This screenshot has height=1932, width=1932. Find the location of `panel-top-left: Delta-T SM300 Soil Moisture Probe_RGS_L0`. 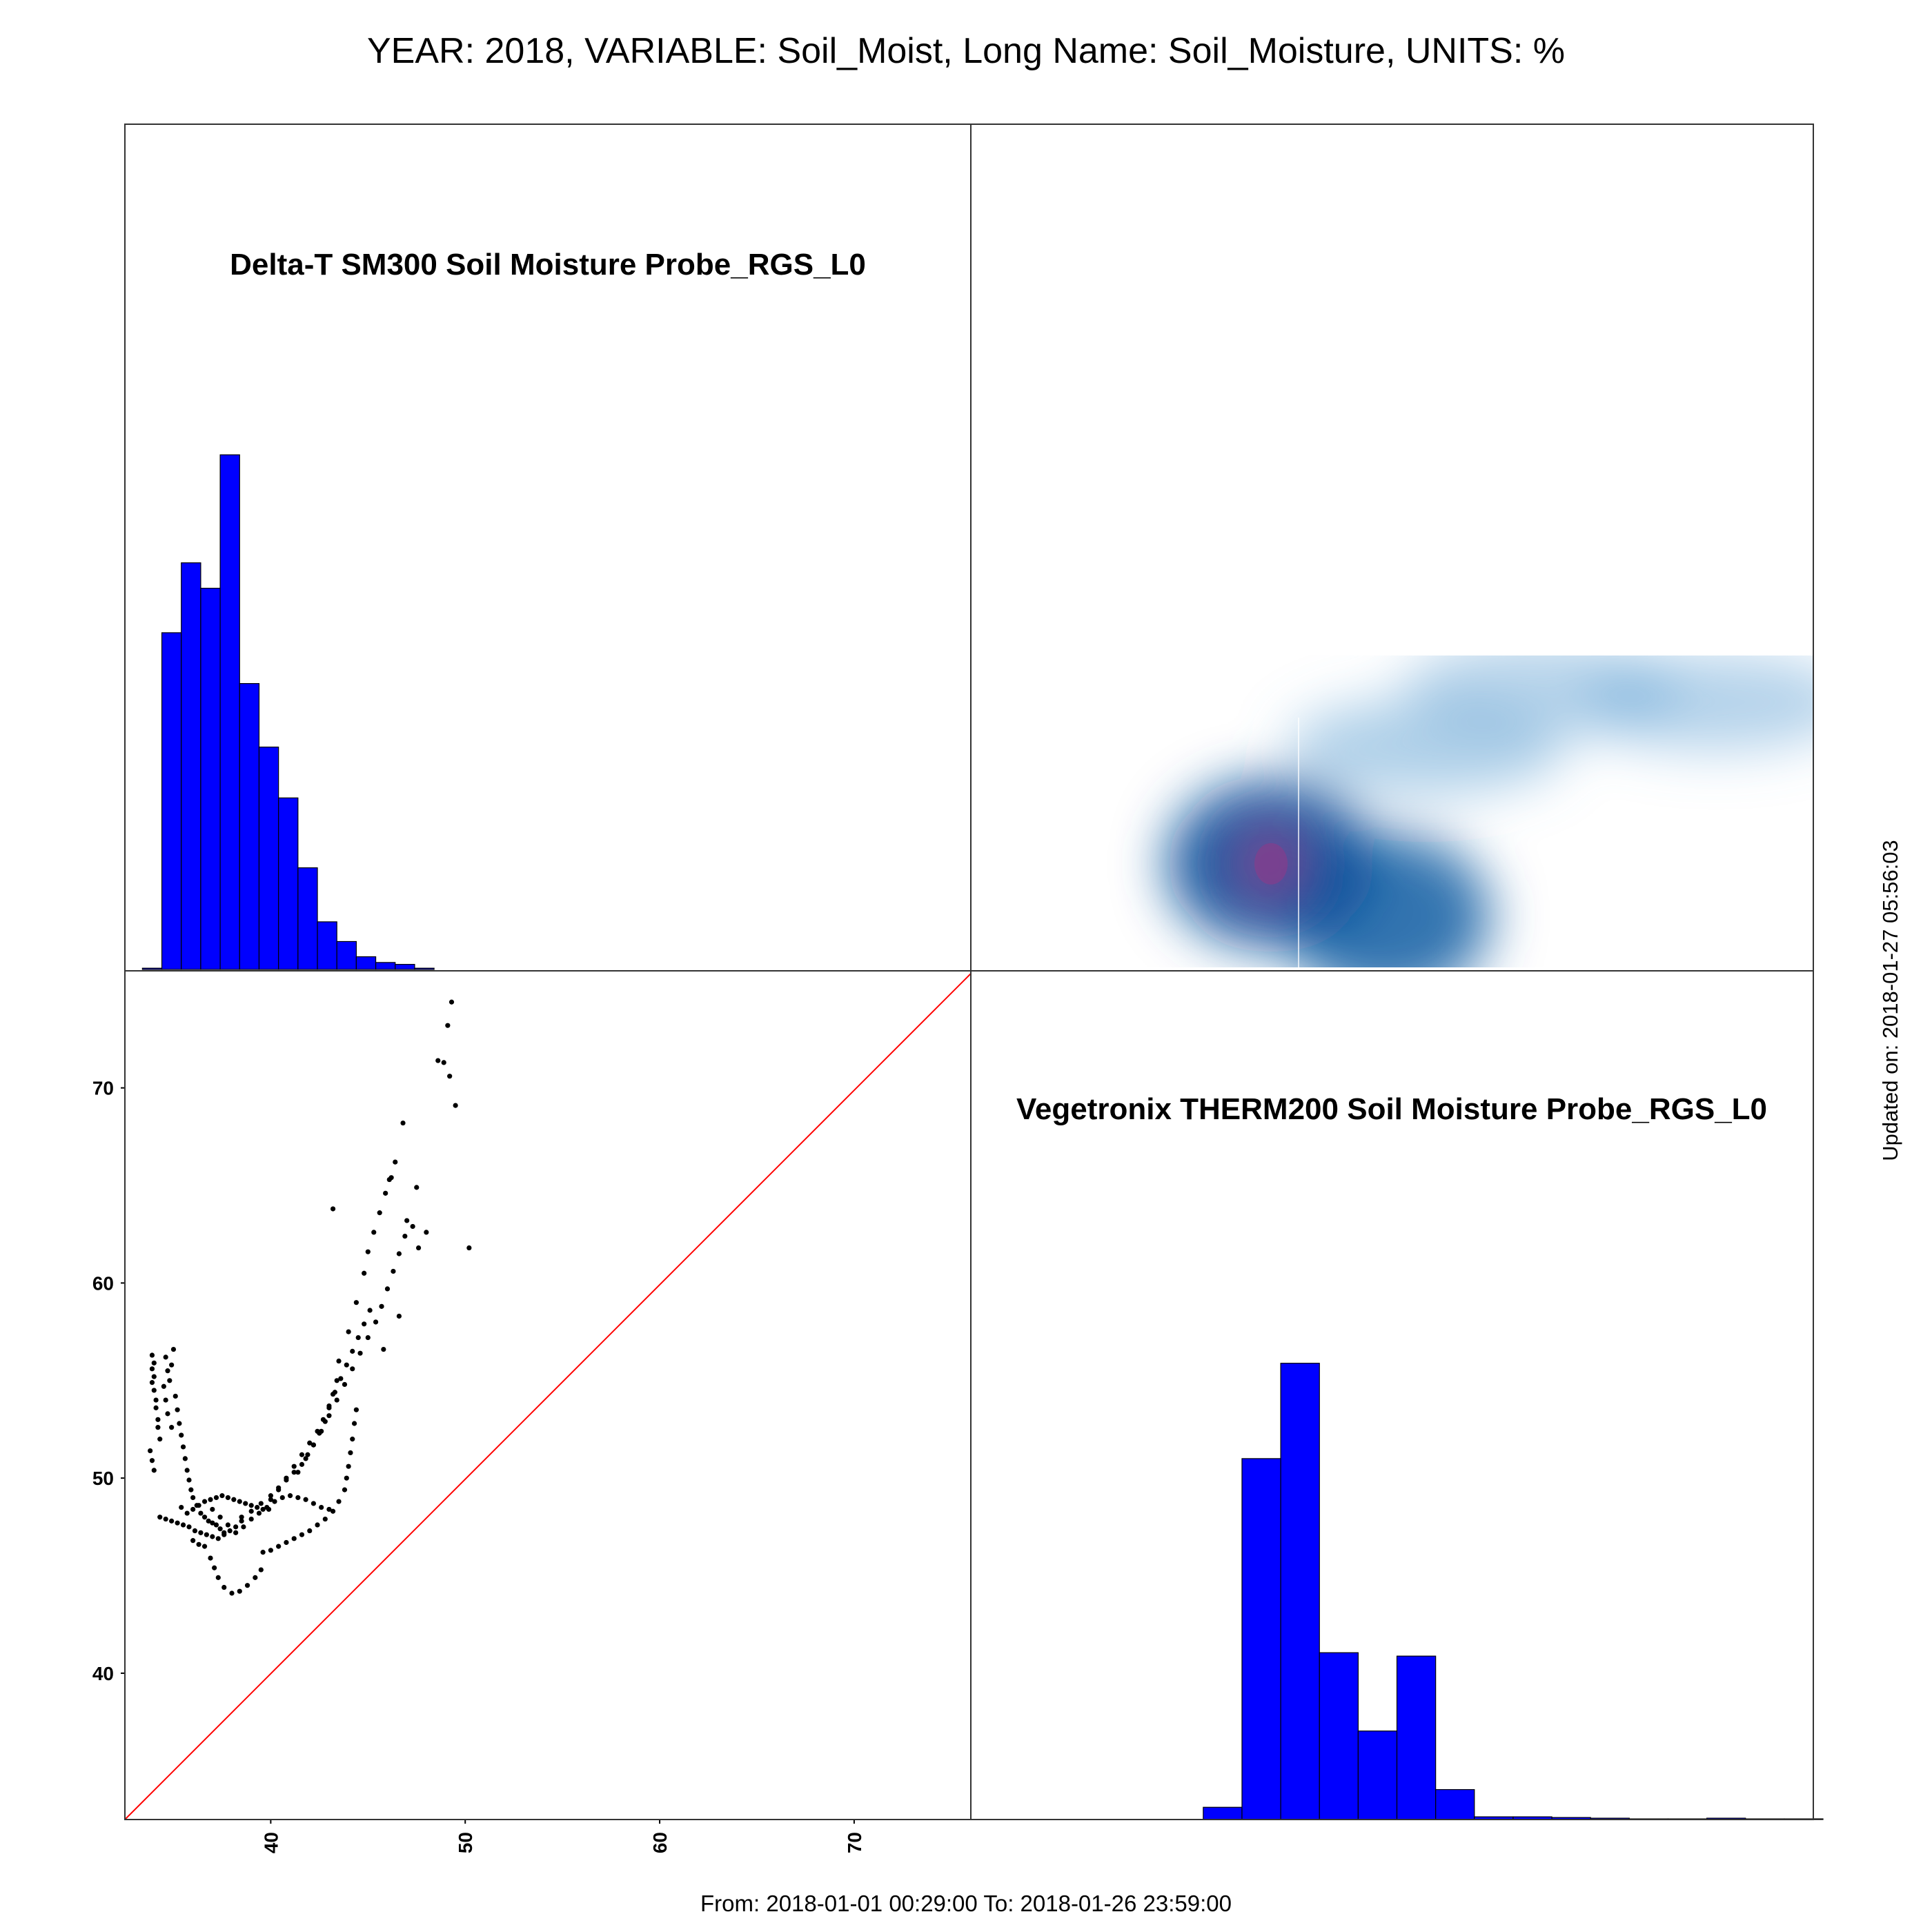

panel-top-left: Delta-T SM300 Soil Moisture Probe_RGS_L0 is located at coordinates (503, 609).